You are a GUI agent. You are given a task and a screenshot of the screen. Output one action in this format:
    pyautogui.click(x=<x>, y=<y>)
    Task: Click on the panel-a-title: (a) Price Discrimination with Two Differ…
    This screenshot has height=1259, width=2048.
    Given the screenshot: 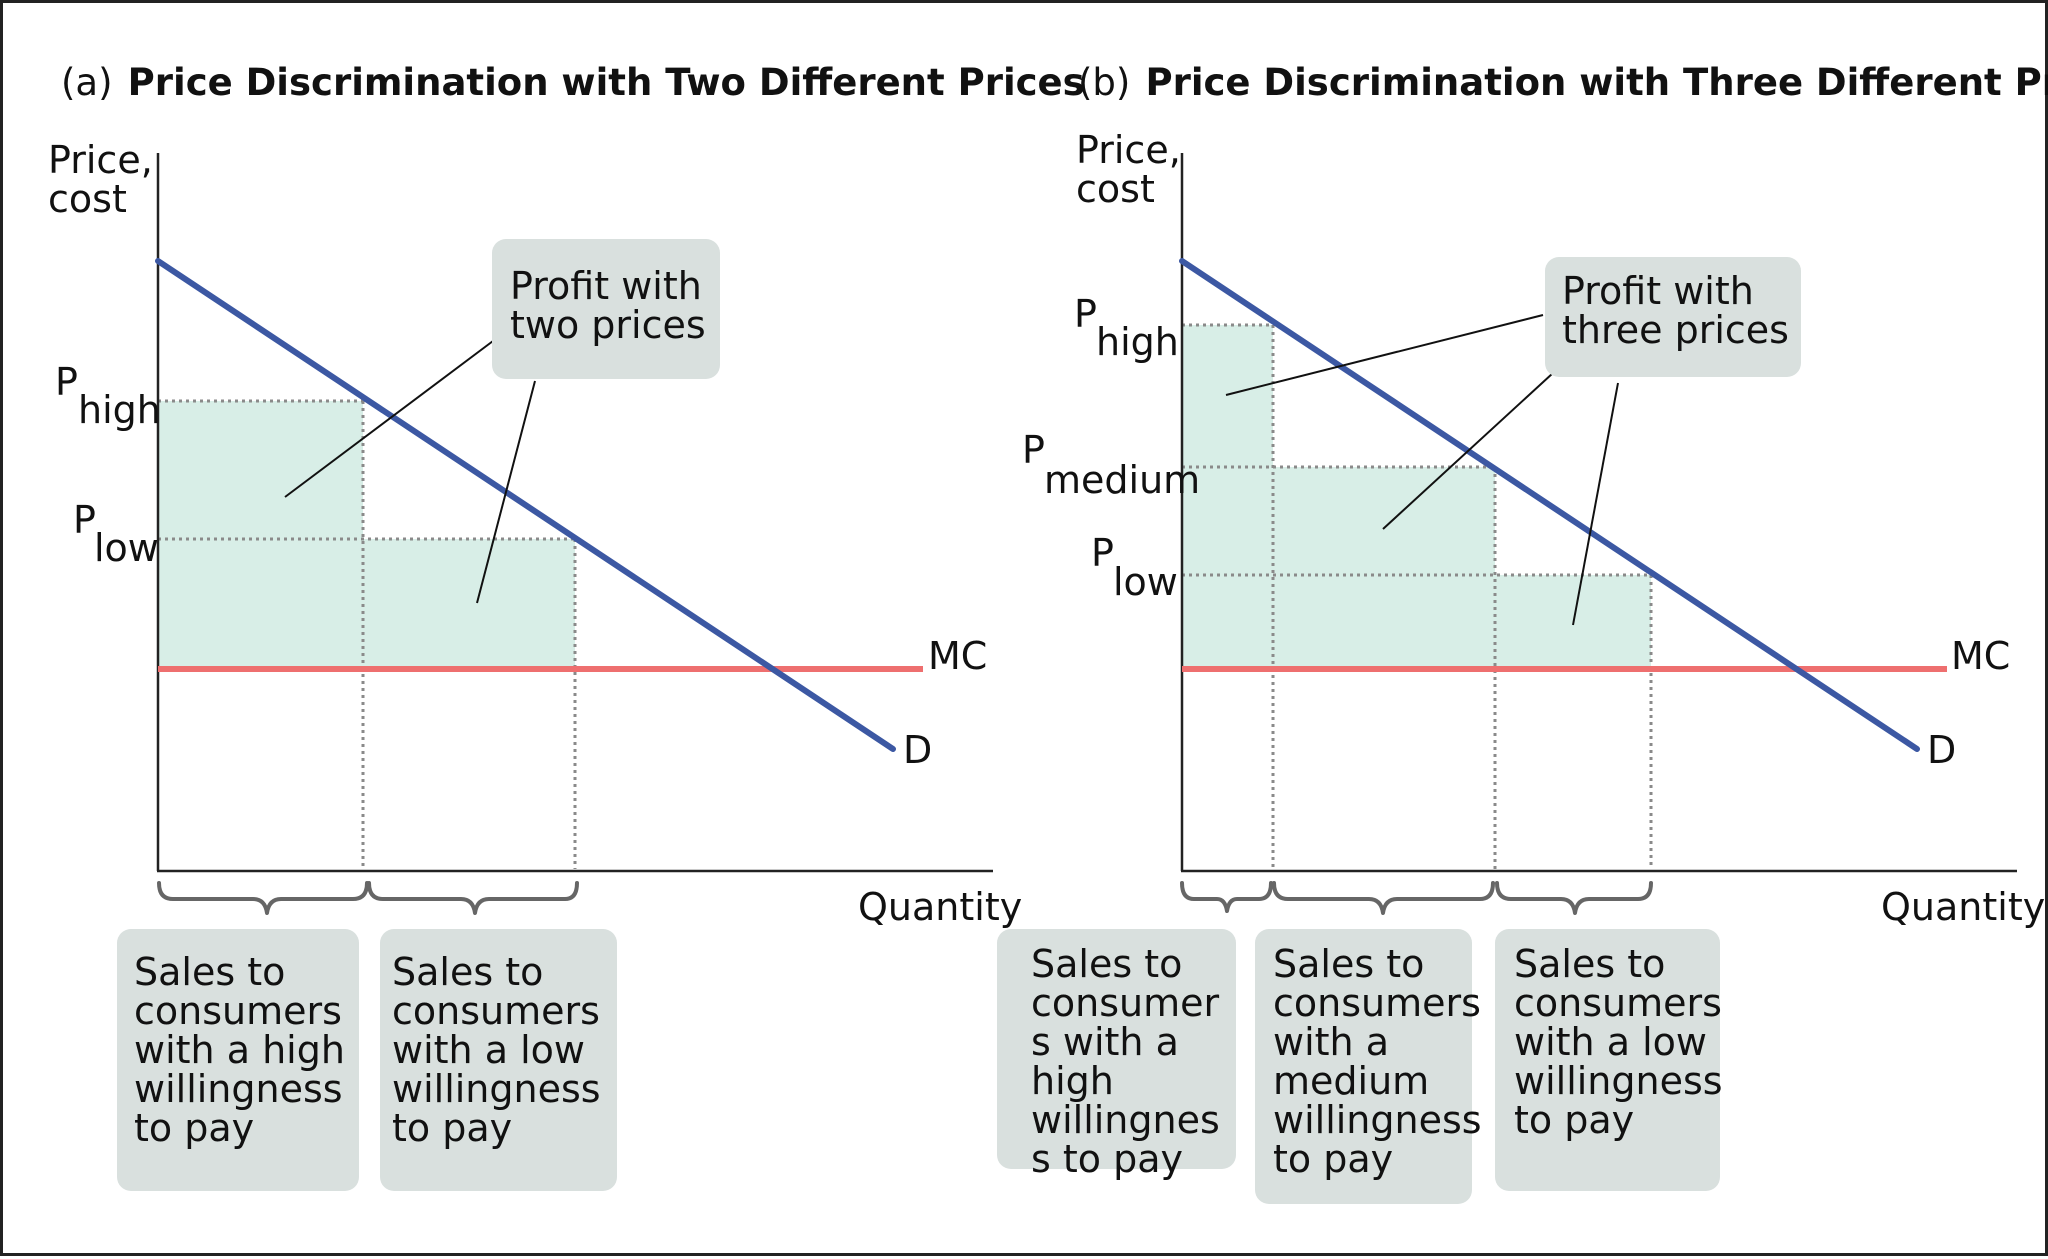 What is the action you would take?
    pyautogui.click(x=573, y=82)
    